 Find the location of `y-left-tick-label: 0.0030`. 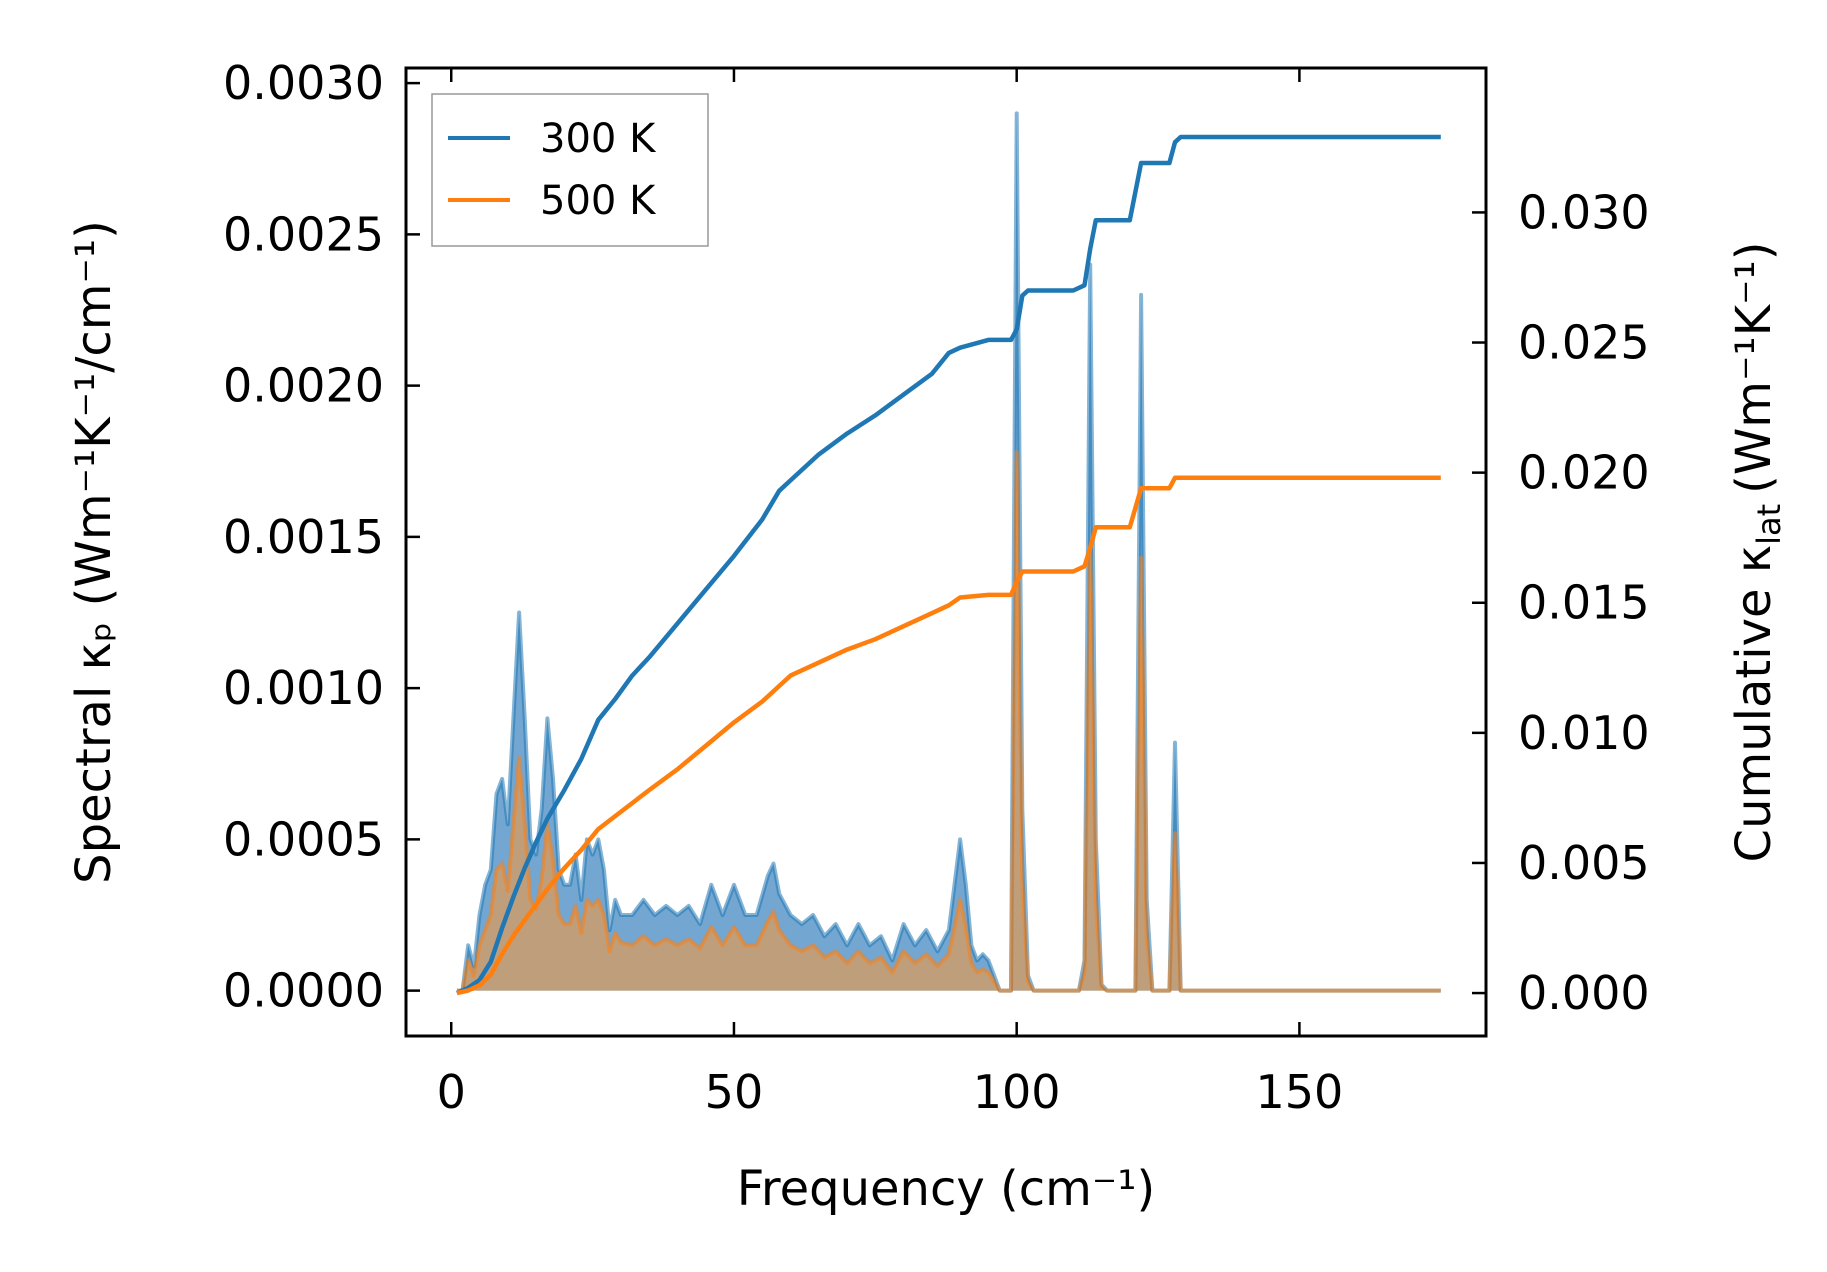

y-left-tick-label: 0.0030 is located at coordinates (303, 83).